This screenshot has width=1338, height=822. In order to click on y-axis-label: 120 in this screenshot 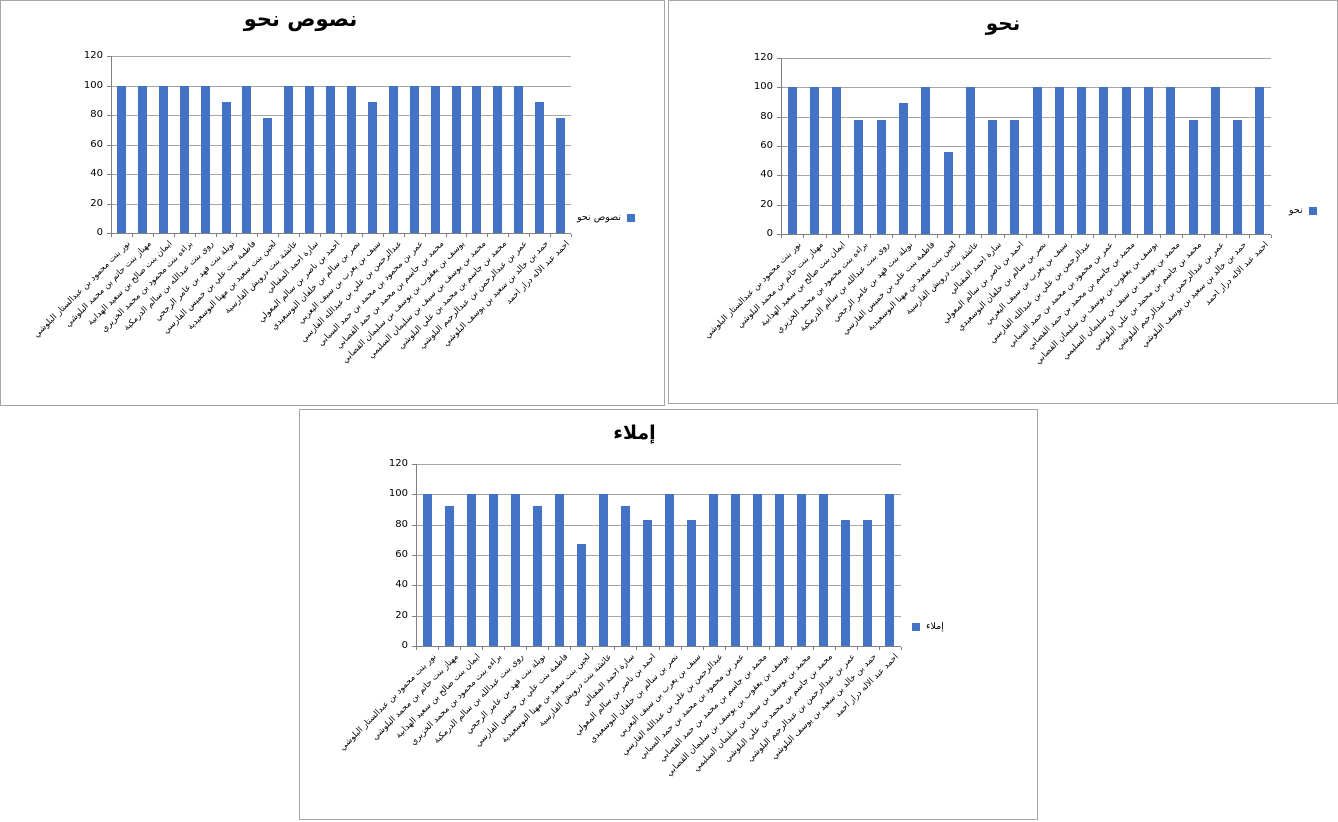, I will do `click(398, 463)`.